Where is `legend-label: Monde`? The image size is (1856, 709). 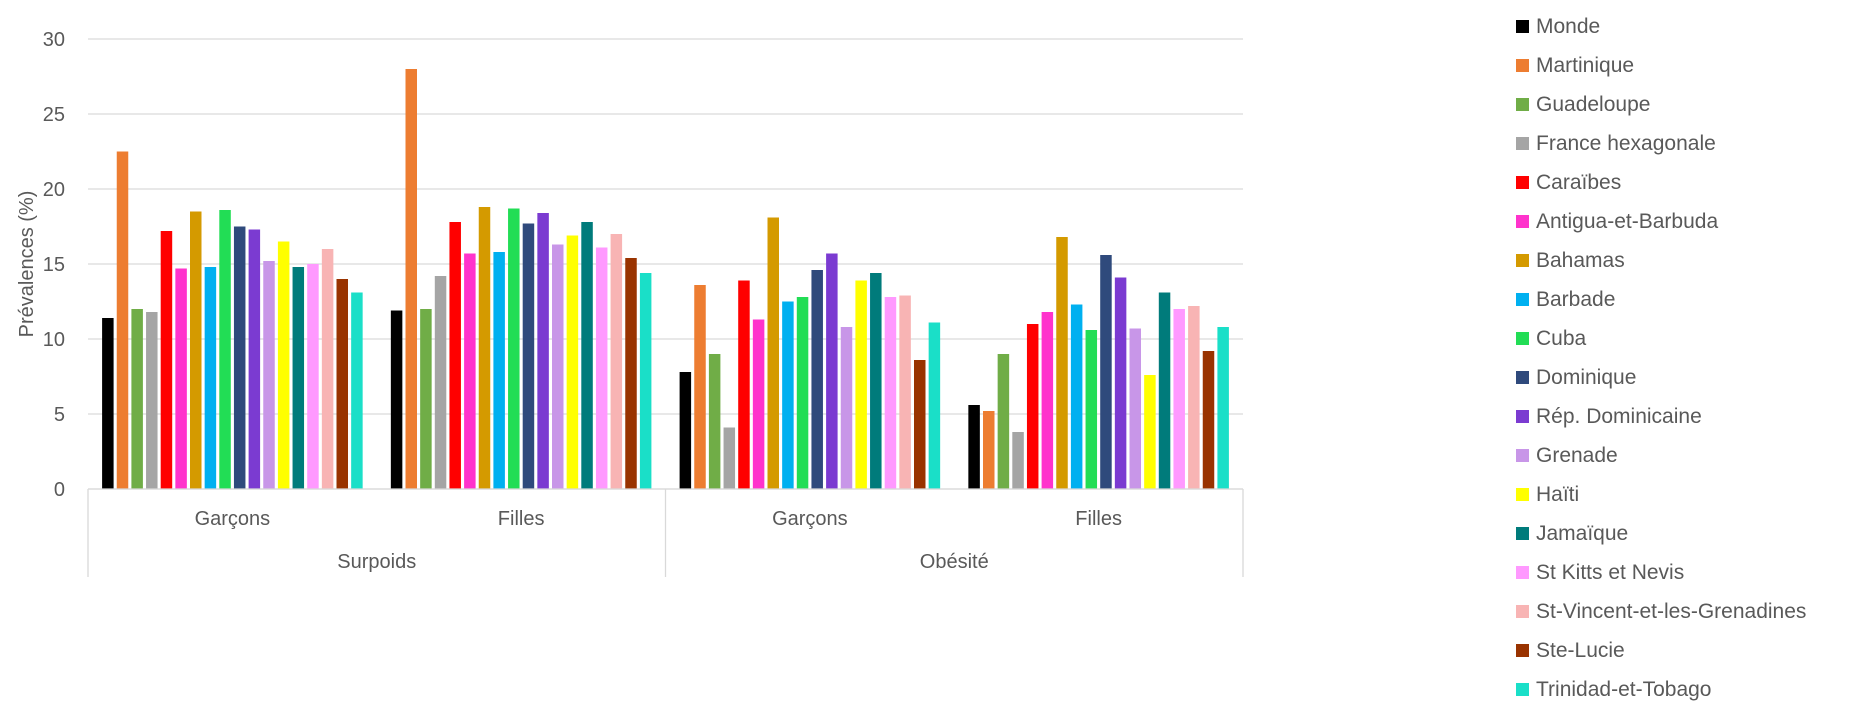 legend-label: Monde is located at coordinates (1568, 26).